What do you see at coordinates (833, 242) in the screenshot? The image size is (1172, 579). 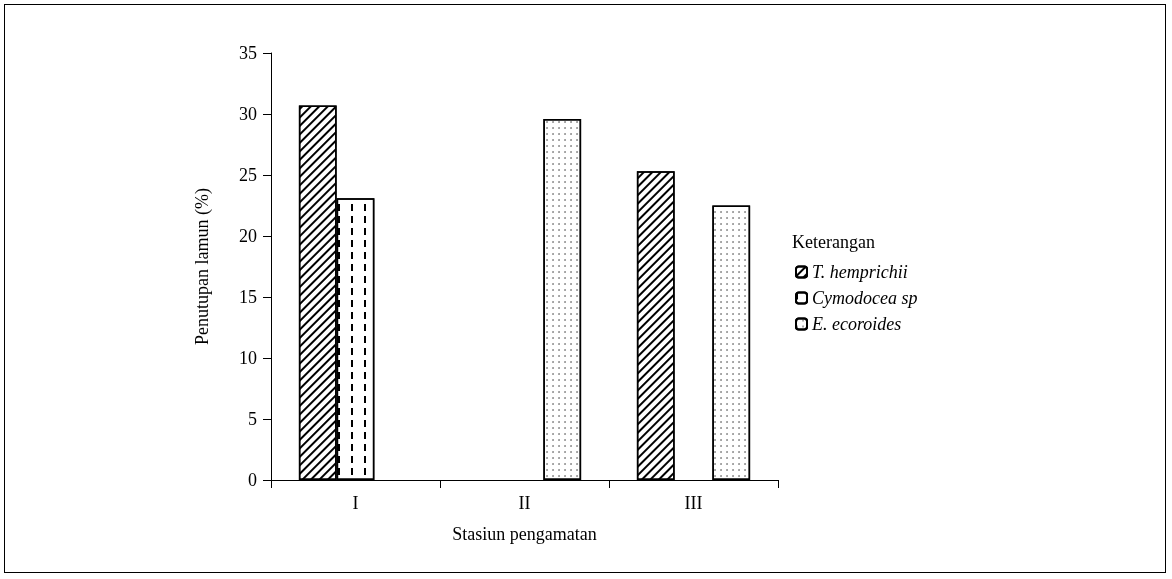 I see `legend-title: Keterangan` at bounding box center [833, 242].